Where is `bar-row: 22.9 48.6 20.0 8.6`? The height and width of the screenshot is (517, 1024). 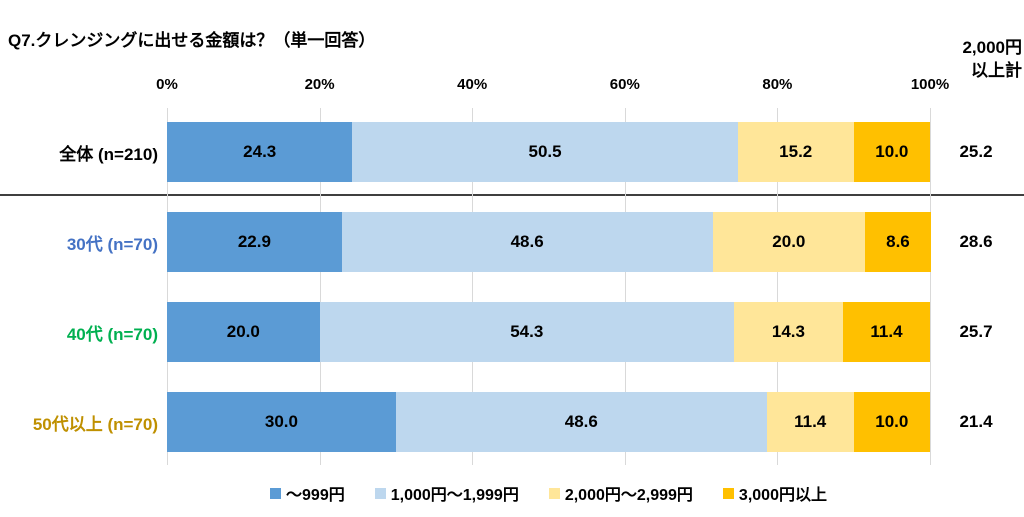
bar-row: 22.9 48.6 20.0 8.6 is located at coordinates (549, 242).